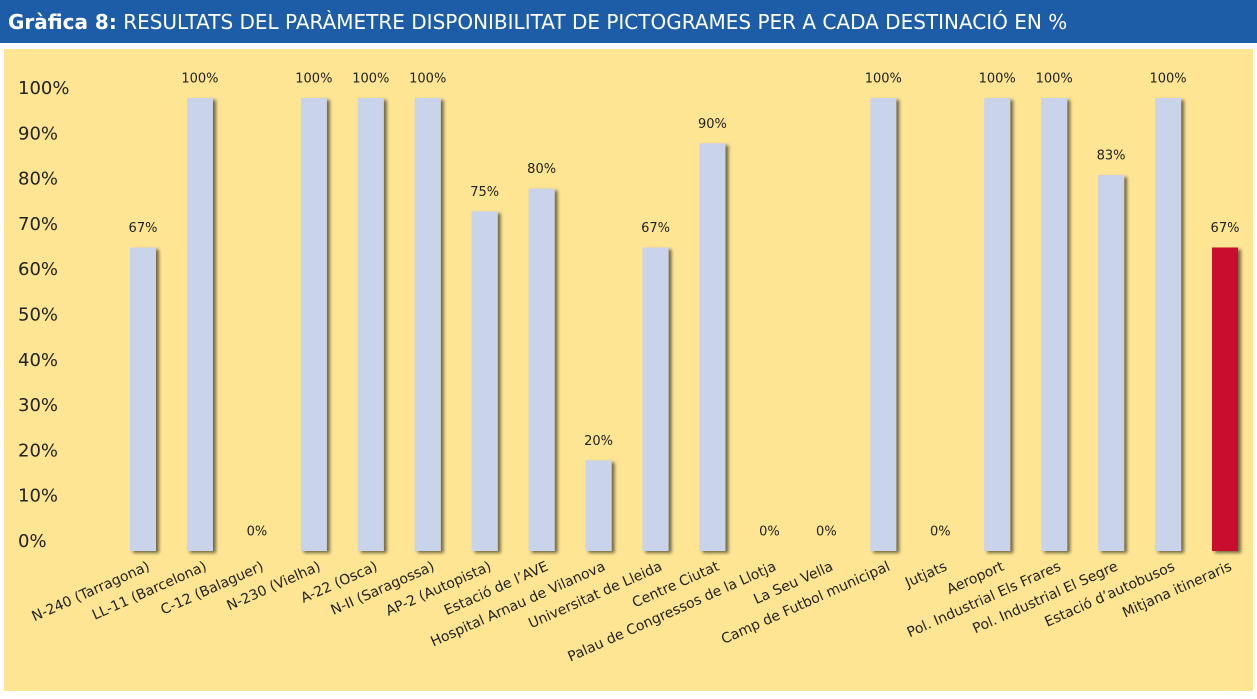 This screenshot has height=699, width=1257. I want to click on value-label: 90%, so click(712, 124).